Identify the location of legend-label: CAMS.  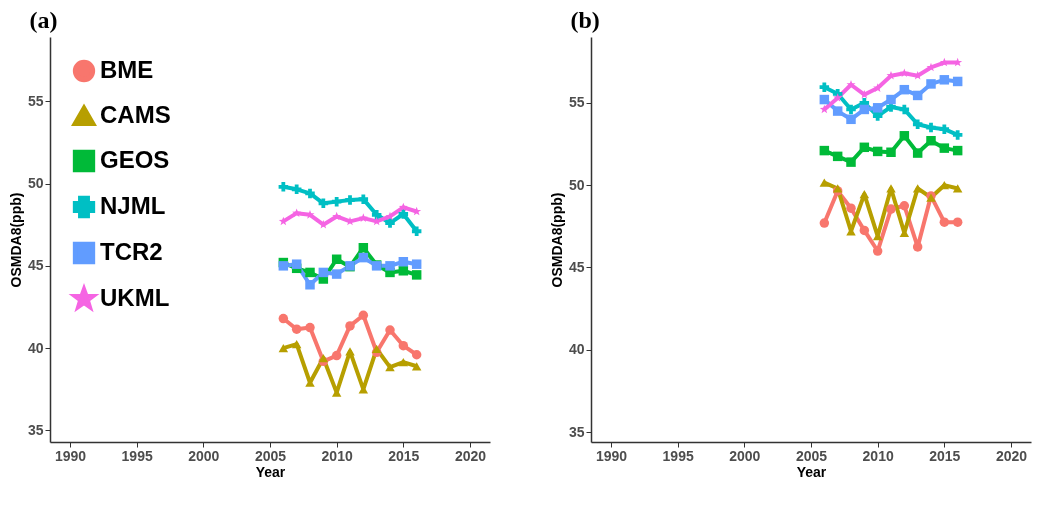
(135, 114).